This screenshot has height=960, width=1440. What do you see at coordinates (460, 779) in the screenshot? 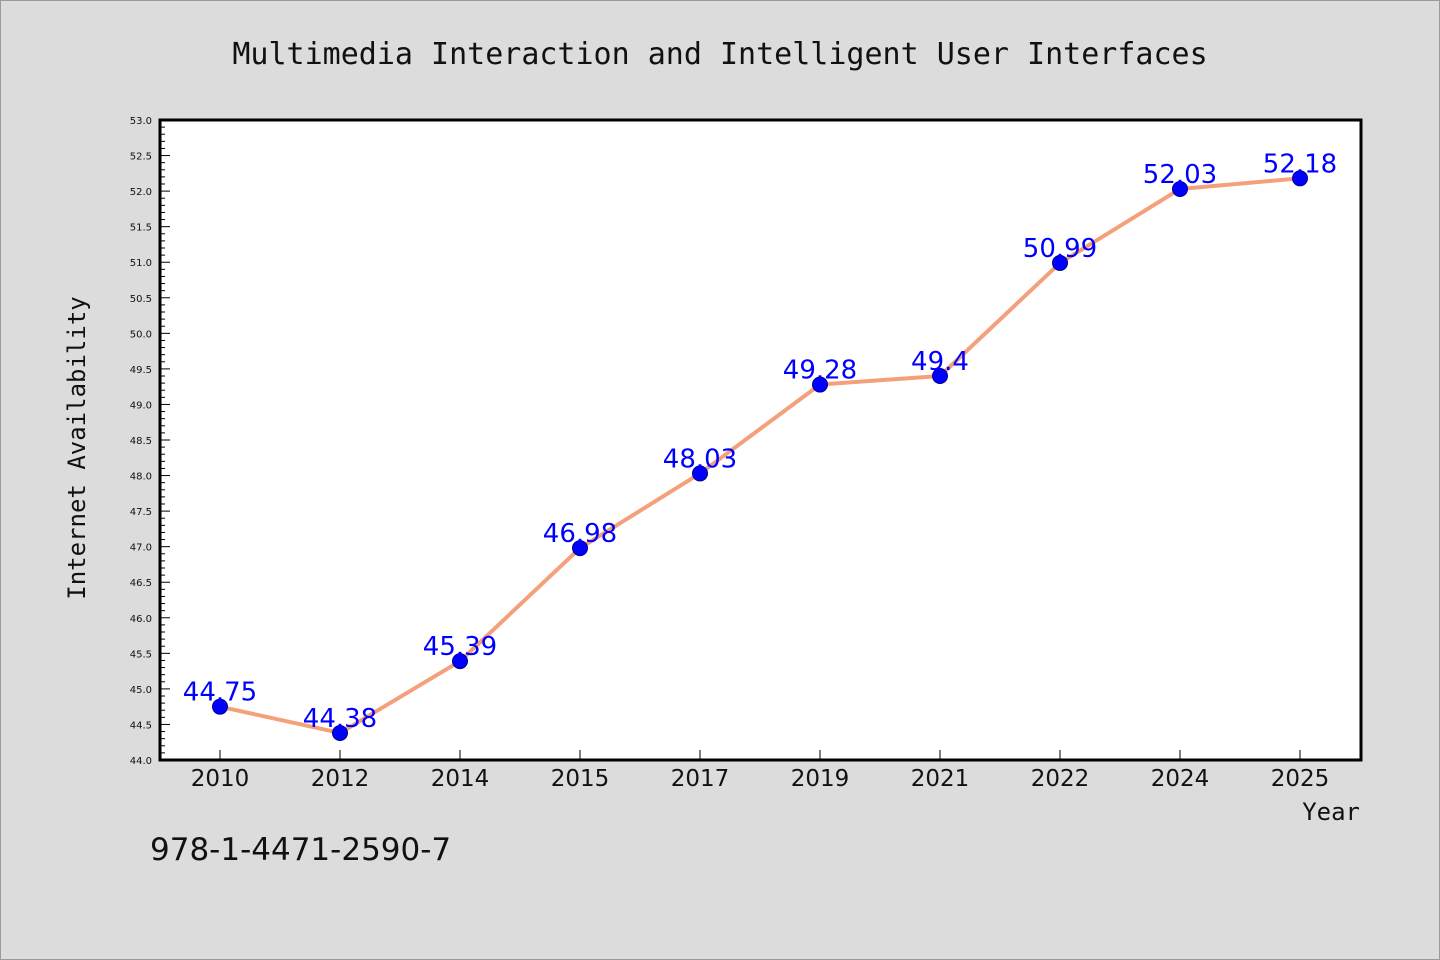
I see `x-tick-label: 2014` at bounding box center [460, 779].